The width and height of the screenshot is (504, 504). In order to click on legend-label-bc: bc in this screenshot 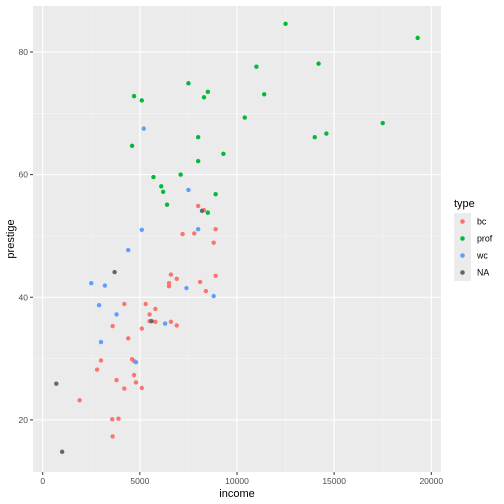, I will do `click(482, 222)`.